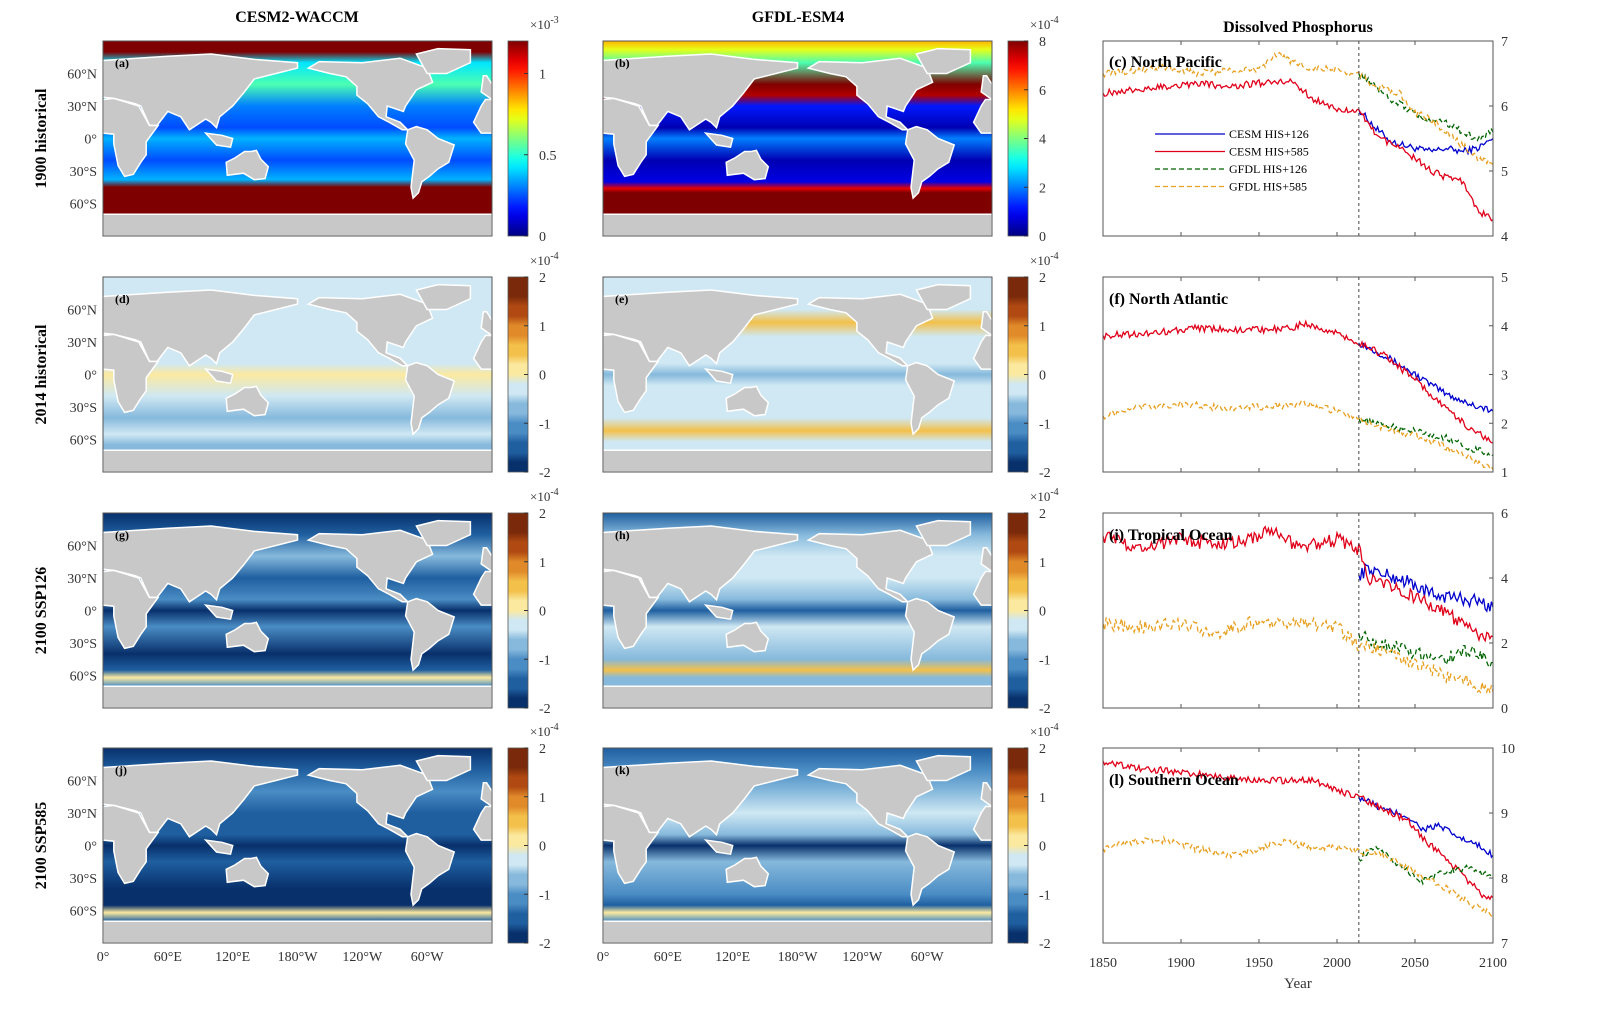 This screenshot has height=1023, width=1600. What do you see at coordinates (82, 579) in the screenshot?
I see `lat-tick-label: 30°N` at bounding box center [82, 579].